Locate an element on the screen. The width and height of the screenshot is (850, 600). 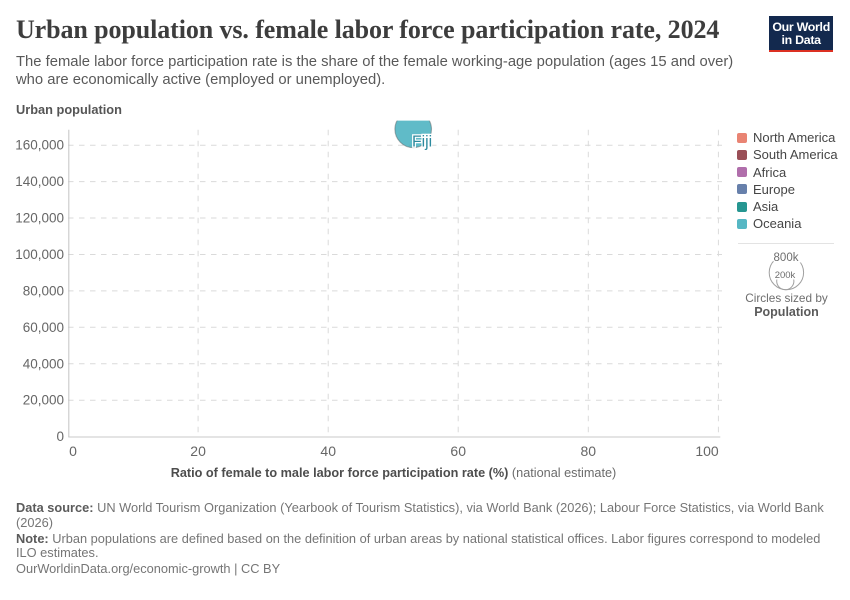
svg-text: 20,000 is located at coordinates (43, 400).